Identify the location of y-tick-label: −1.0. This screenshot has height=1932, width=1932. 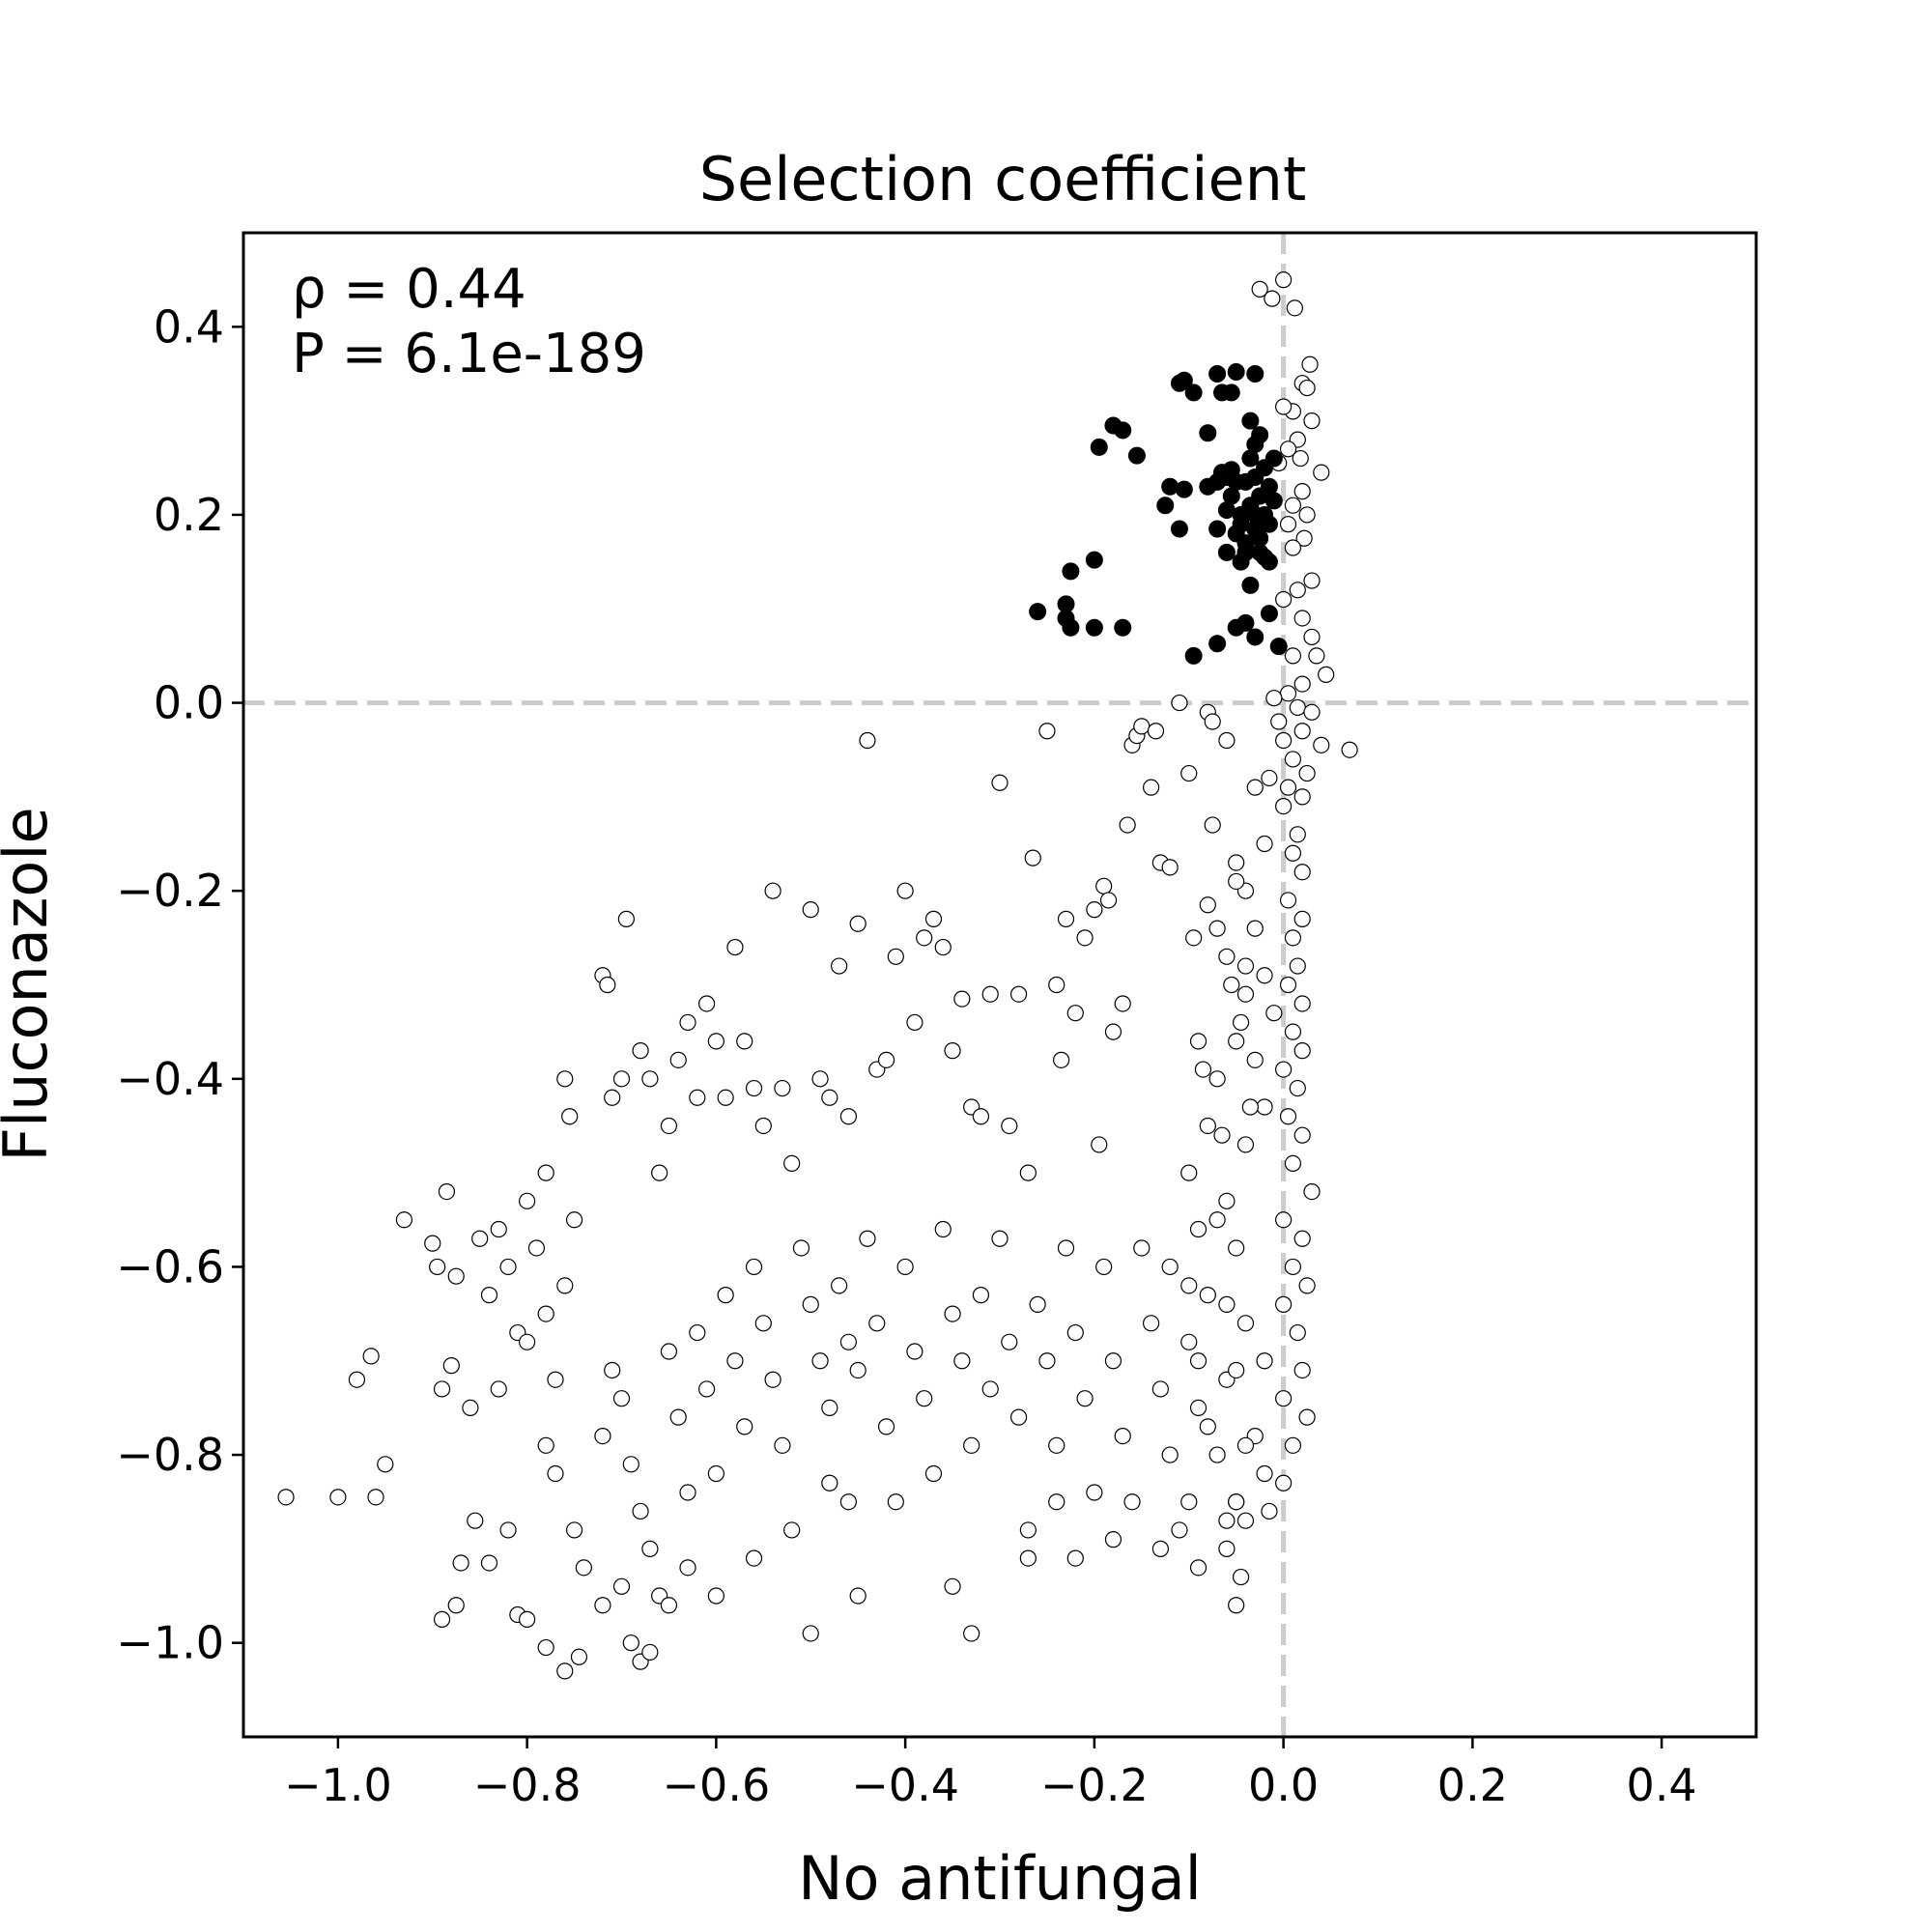
(170, 1643).